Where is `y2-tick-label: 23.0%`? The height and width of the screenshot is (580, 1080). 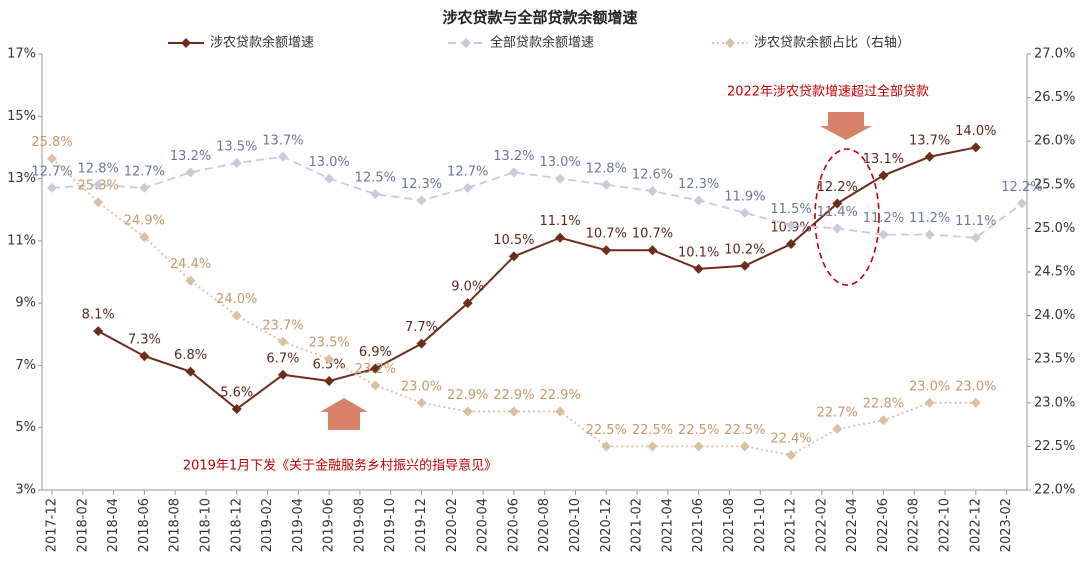 y2-tick-label: 23.0% is located at coordinates (1054, 402).